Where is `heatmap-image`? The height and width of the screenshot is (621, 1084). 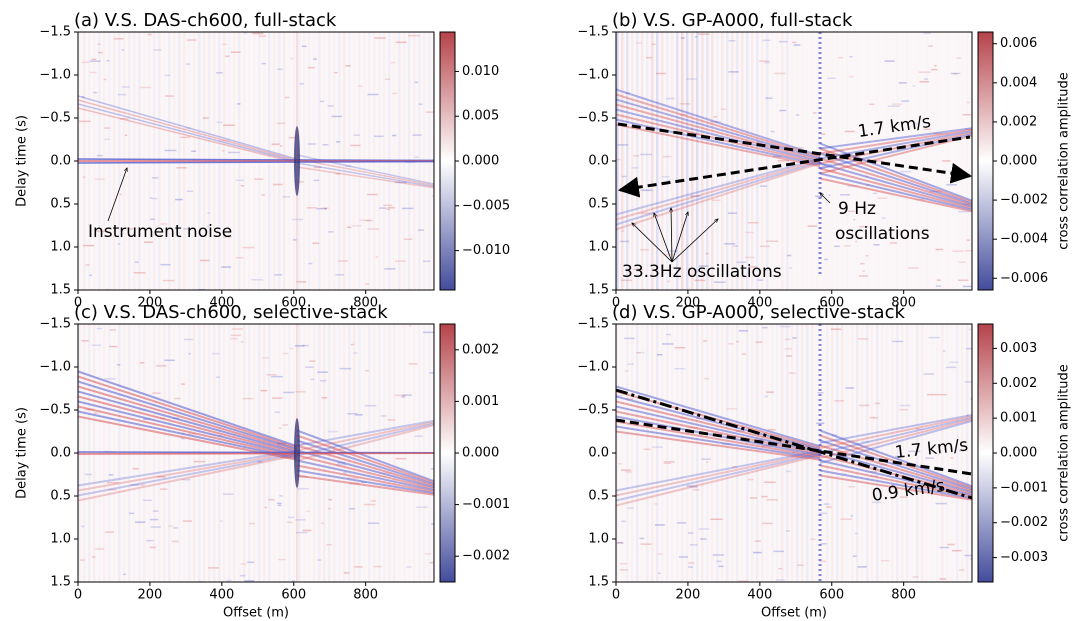
heatmap-image is located at coordinates (256, 161).